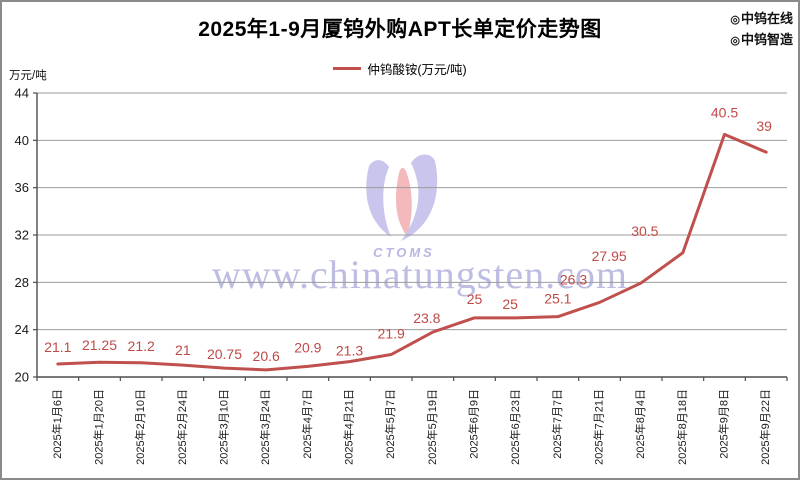  Describe the element at coordinates (390, 424) in the screenshot. I see `x-tick-label: 2025年5月7日` at that location.